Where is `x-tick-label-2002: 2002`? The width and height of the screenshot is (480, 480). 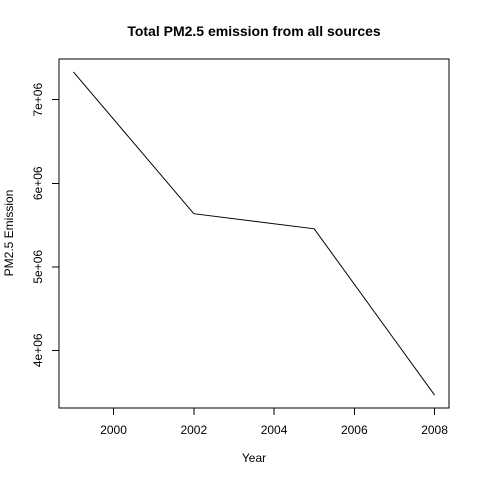 x-tick-label-2002: 2002 is located at coordinates (193, 430).